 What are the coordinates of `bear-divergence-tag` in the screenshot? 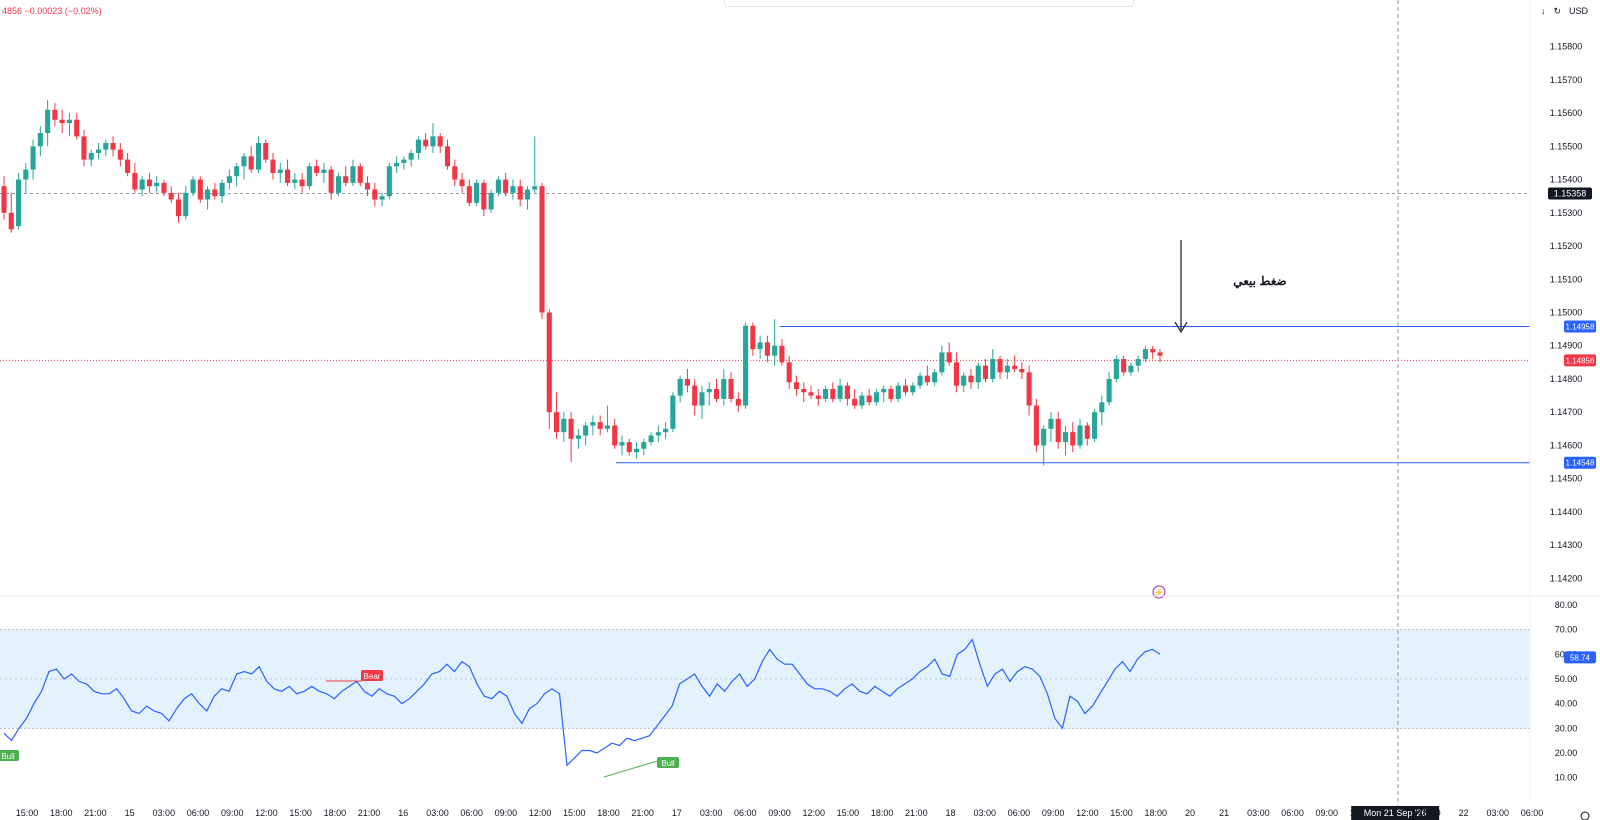 It's located at (372, 675).